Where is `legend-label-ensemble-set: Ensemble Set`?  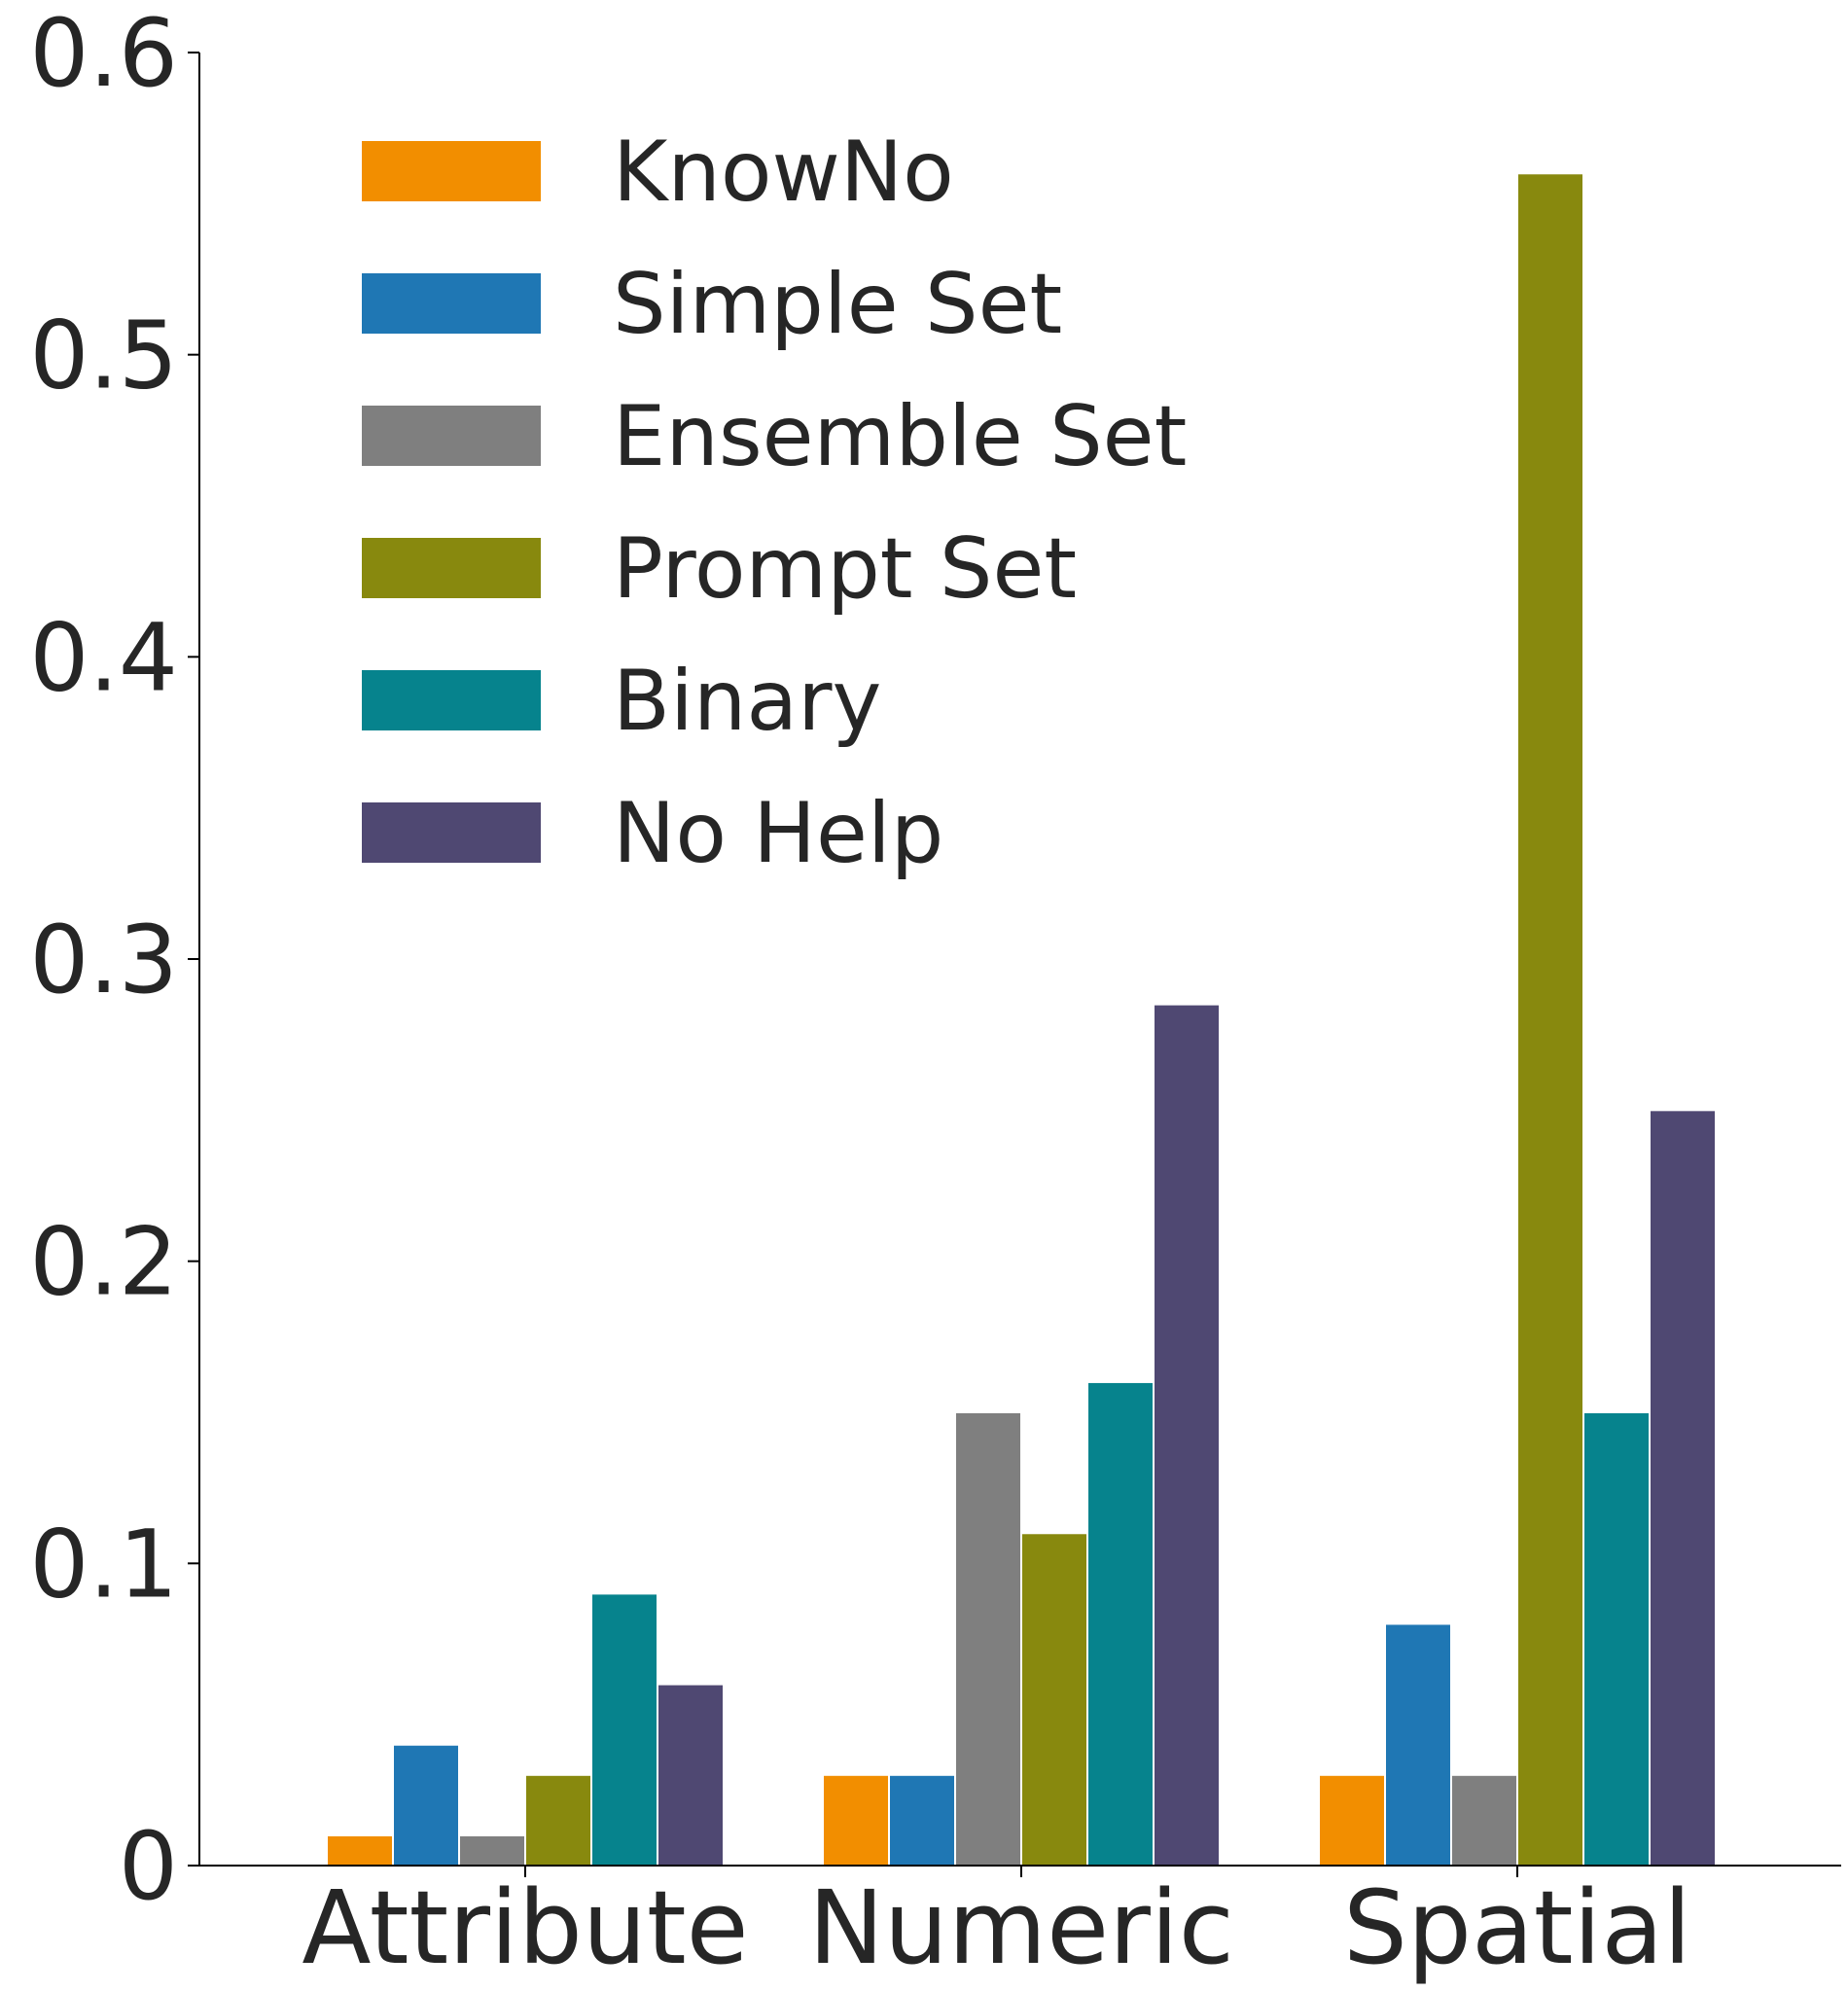
legend-label-ensemble-set: Ensemble Set is located at coordinates (900, 436).